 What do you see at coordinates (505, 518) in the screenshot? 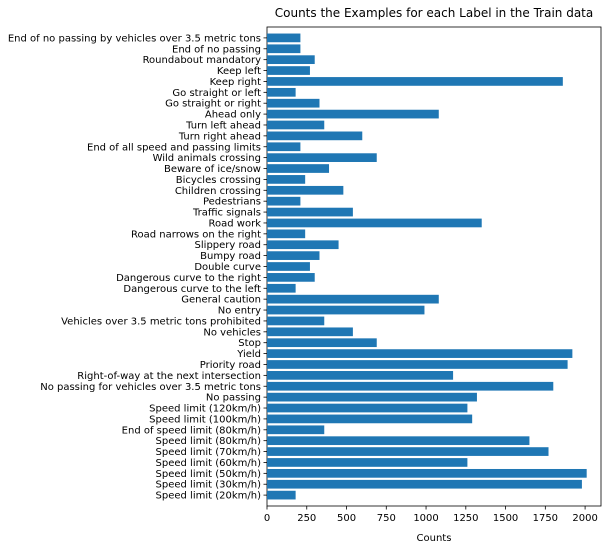
I see `x-tick-label: 1500` at bounding box center [505, 518].